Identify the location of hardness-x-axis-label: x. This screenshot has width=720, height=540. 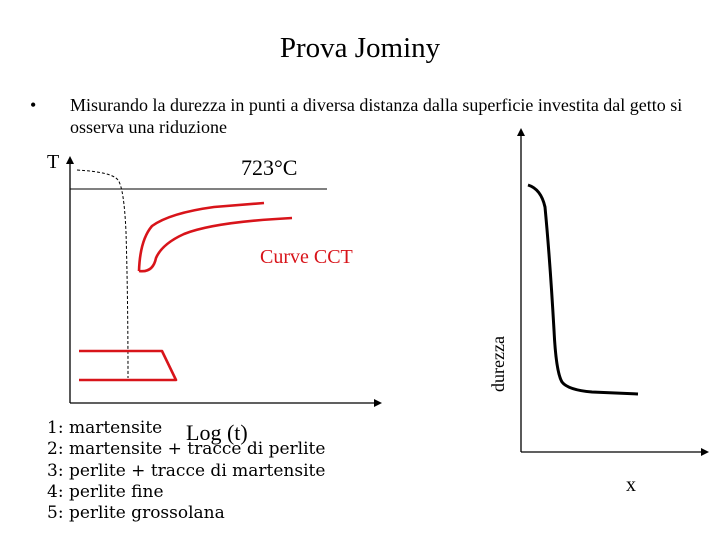
(631, 485).